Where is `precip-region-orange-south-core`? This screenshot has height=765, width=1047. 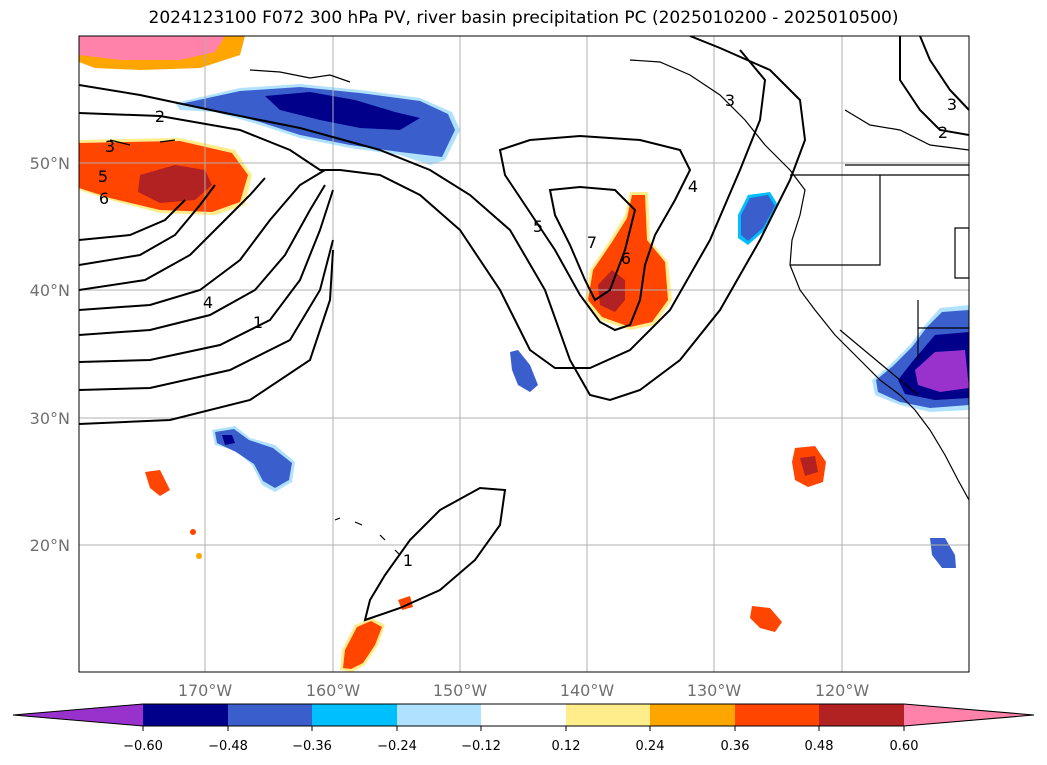
precip-region-orange-south-core is located at coordinates (362, 645).